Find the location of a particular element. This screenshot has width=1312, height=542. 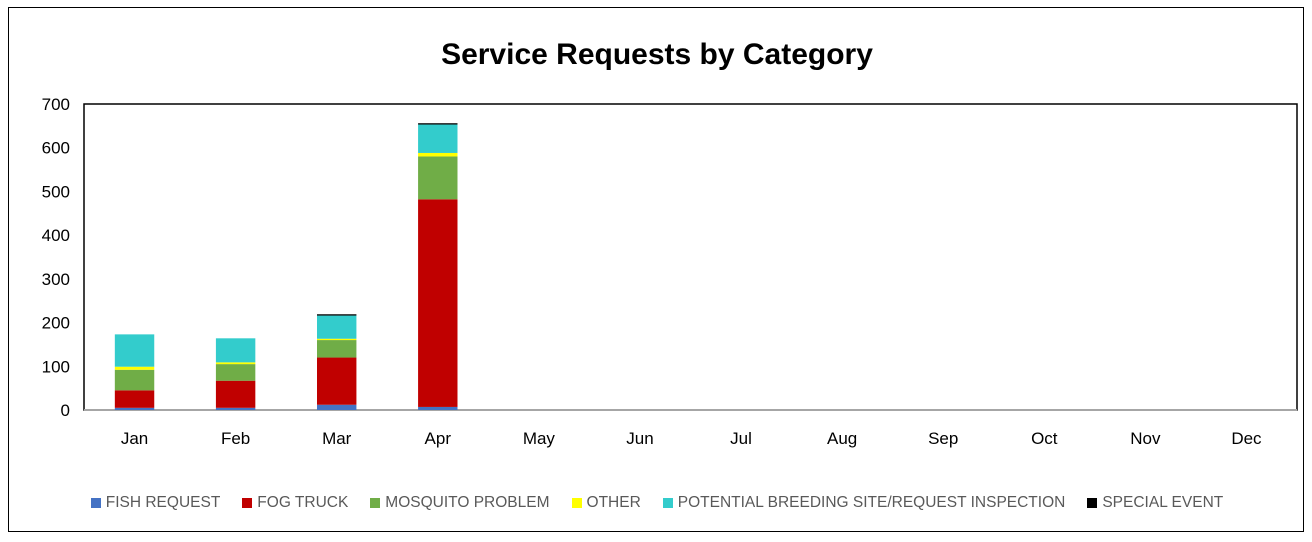

legend-item-0: FISH REQUEST is located at coordinates (155, 503).